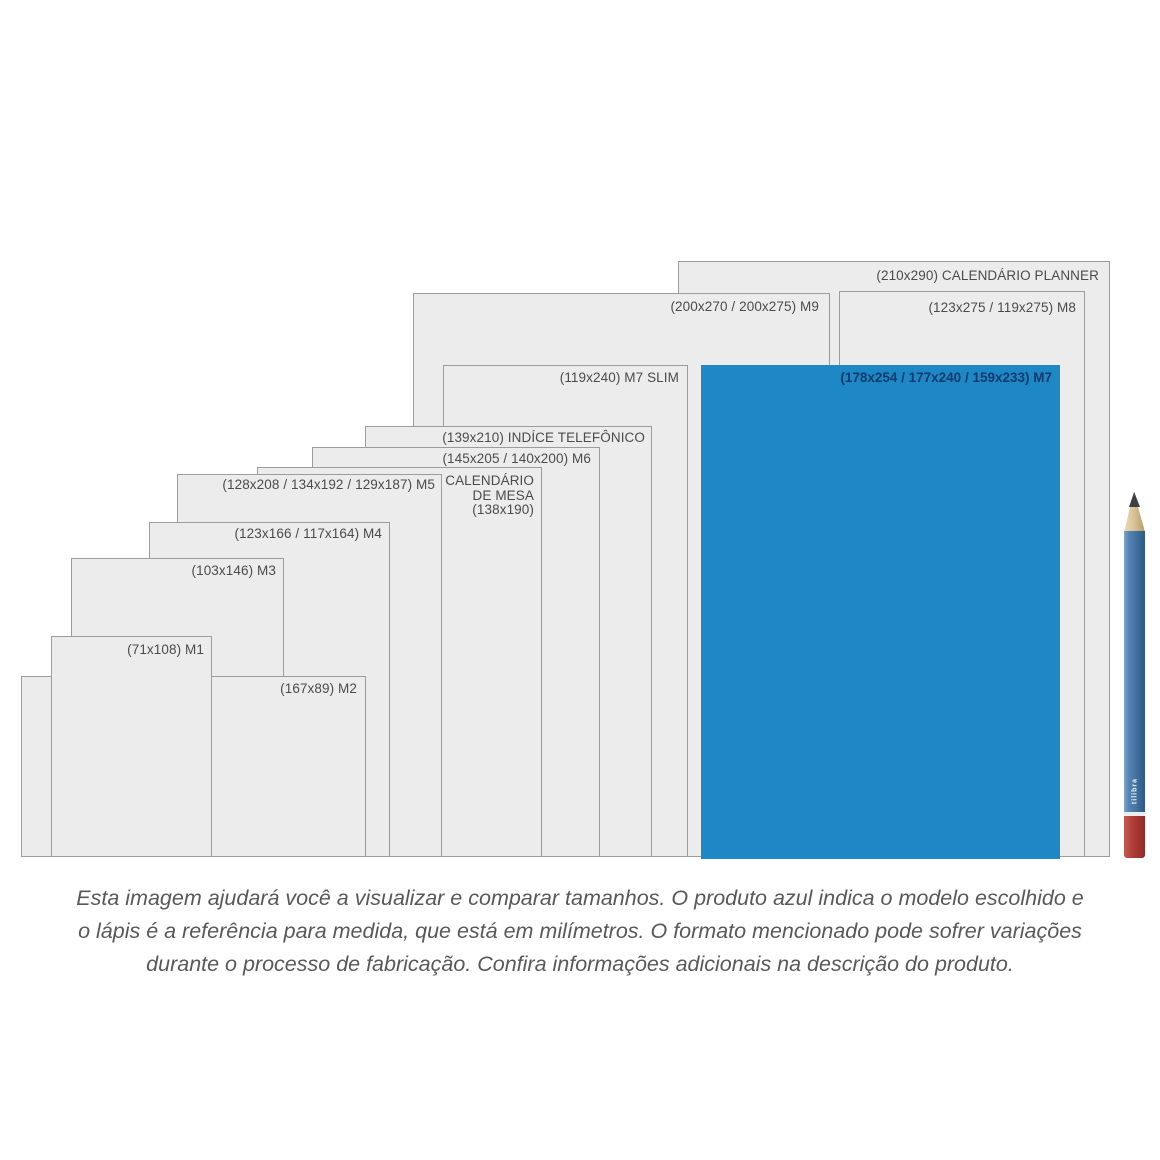  I want to click on size-label-indice-telefonico: (139x210) INDÍCE TELEFÔNICO, so click(543, 437).